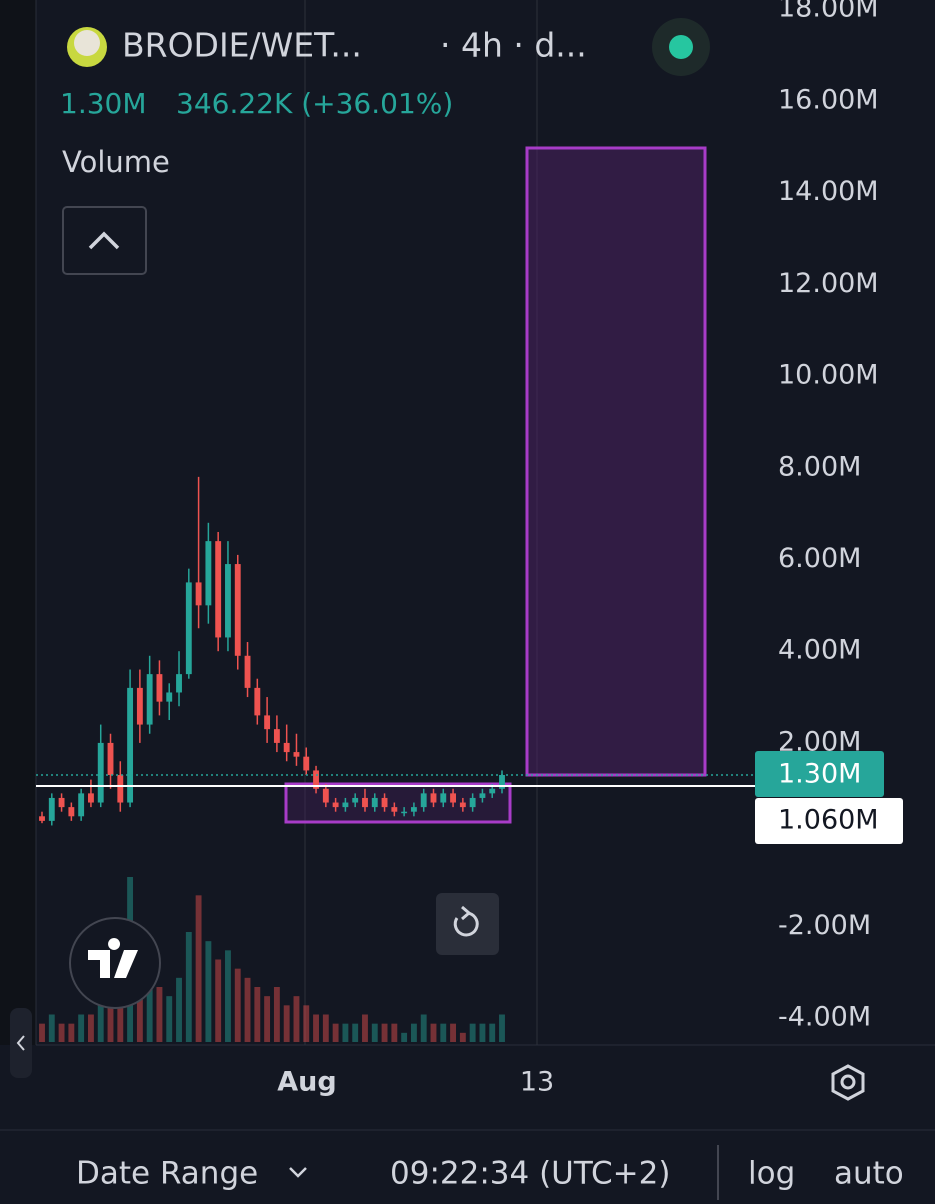  I want to click on y-tick-label: 12.00M, so click(828, 283).